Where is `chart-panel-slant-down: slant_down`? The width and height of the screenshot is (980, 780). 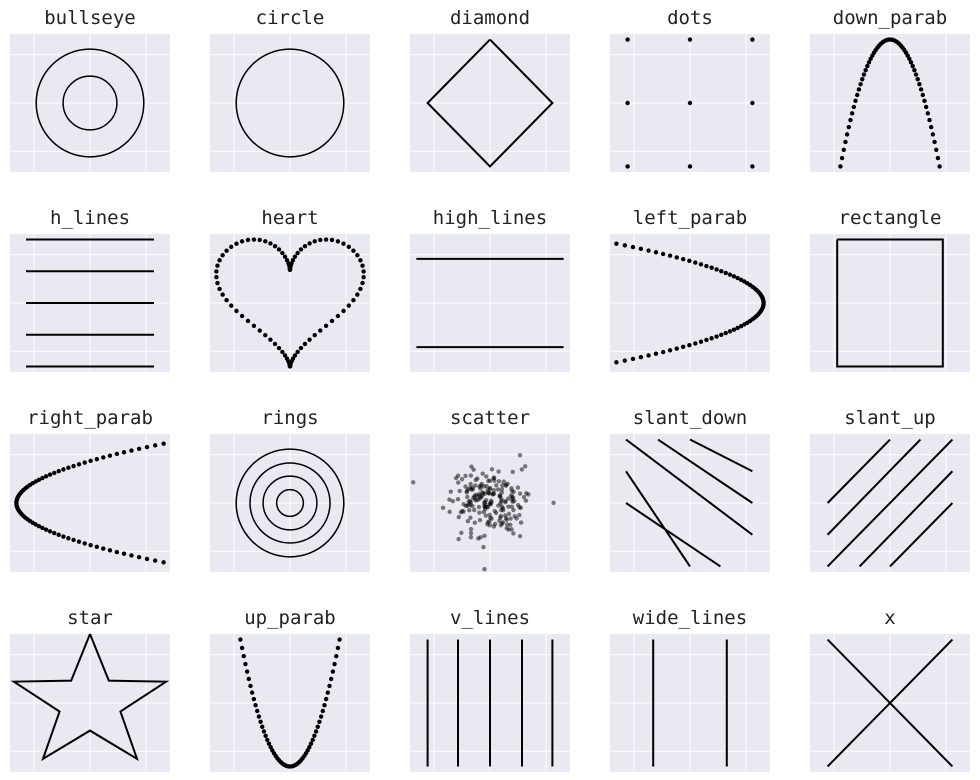 chart-panel-slant-down: slant_down is located at coordinates (690, 488).